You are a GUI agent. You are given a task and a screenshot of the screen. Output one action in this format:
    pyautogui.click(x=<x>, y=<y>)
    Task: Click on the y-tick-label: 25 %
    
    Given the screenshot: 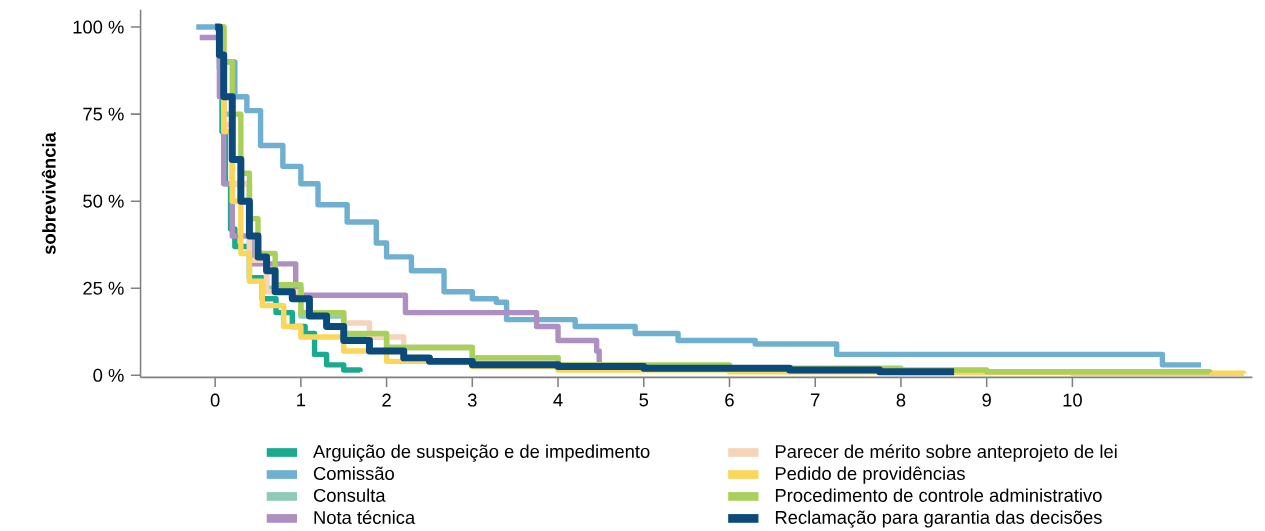 What is the action you would take?
    pyautogui.click(x=103, y=288)
    